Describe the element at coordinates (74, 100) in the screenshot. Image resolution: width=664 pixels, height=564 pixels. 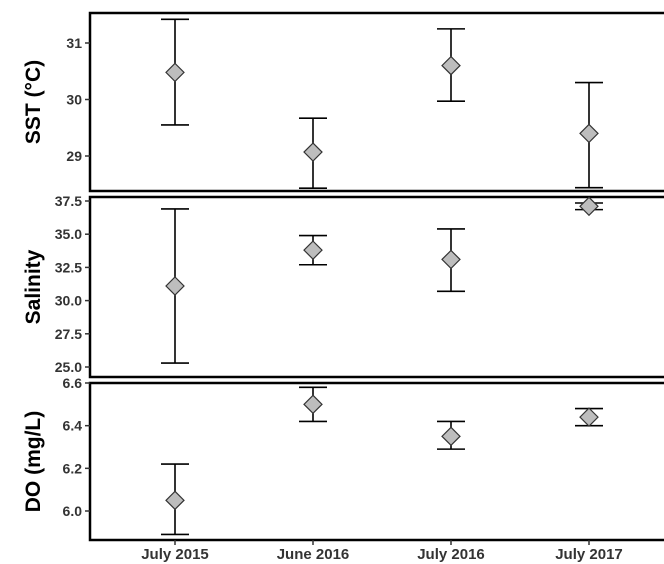
I see `y-tick-label-sst: 30` at that location.